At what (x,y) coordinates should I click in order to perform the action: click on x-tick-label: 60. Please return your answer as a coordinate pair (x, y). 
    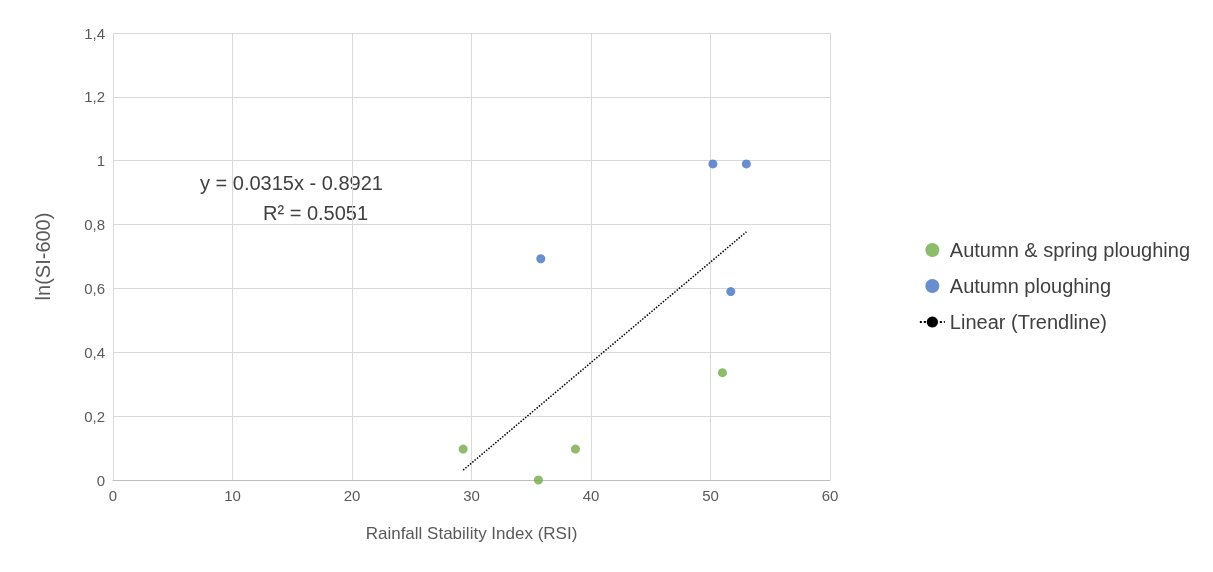
    Looking at the image, I should click on (830, 495).